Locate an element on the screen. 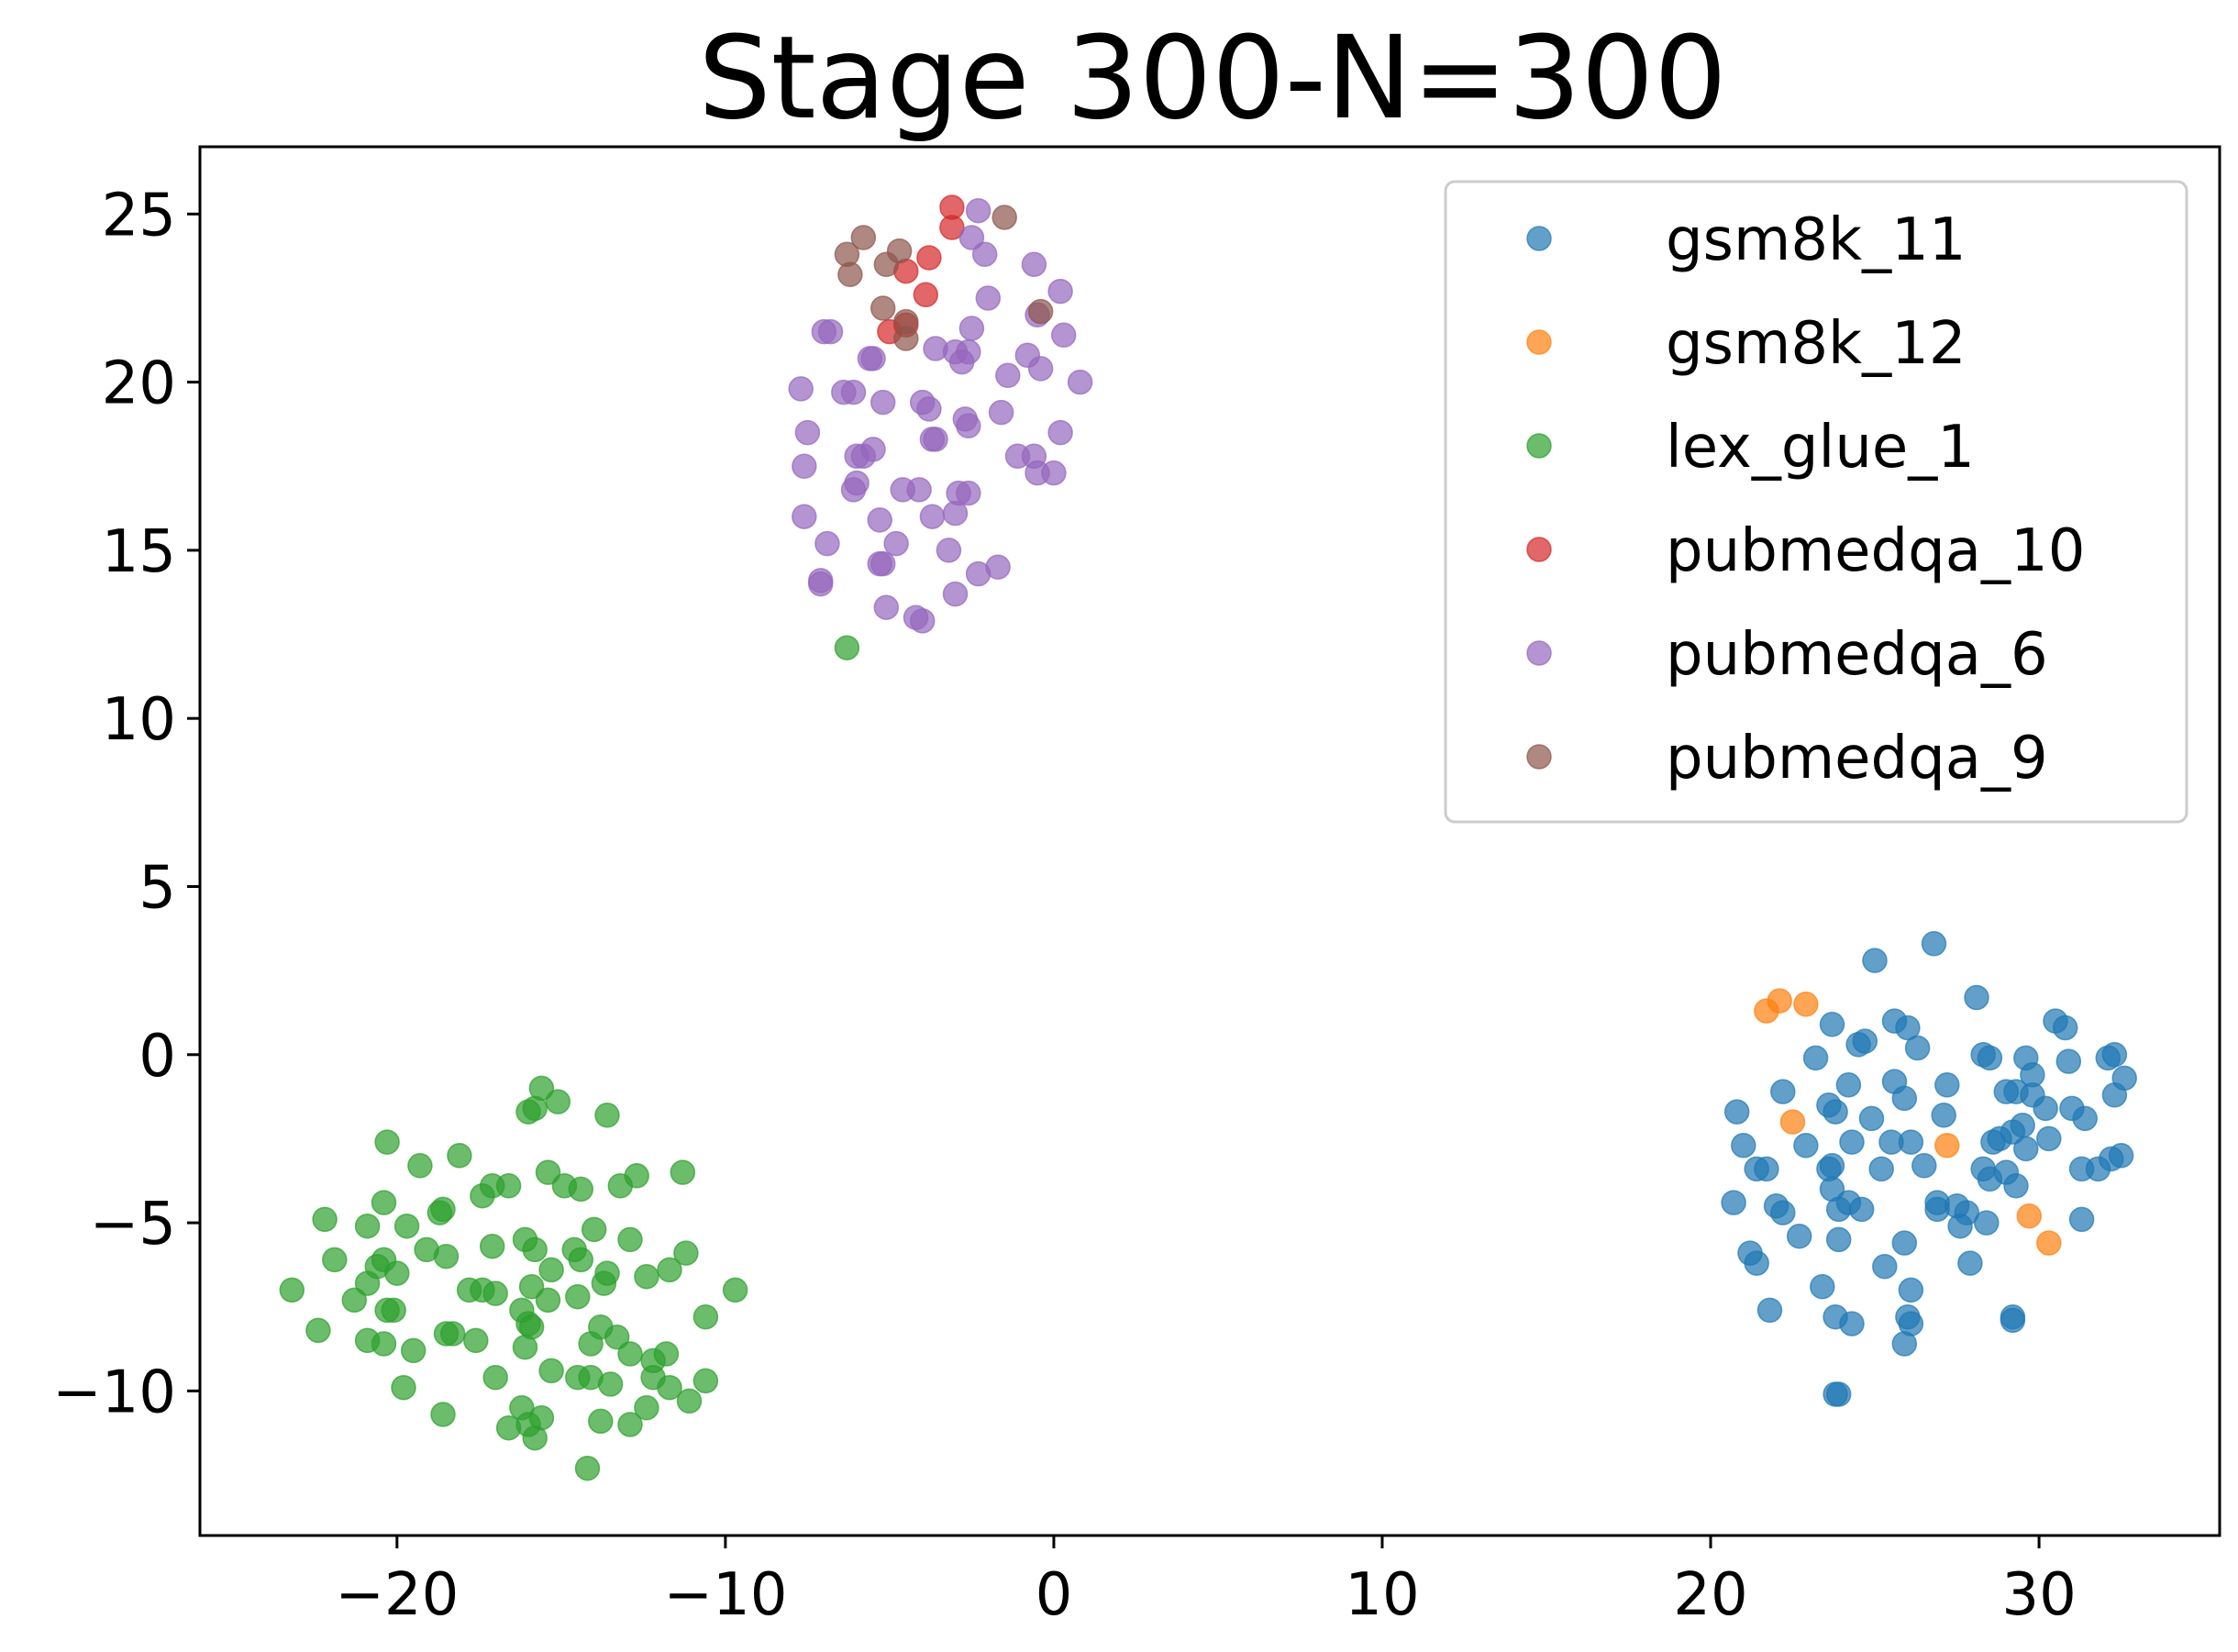 This screenshot has width=2238, height=1652. x-tick-label-2: 0 is located at coordinates (1054, 1595).